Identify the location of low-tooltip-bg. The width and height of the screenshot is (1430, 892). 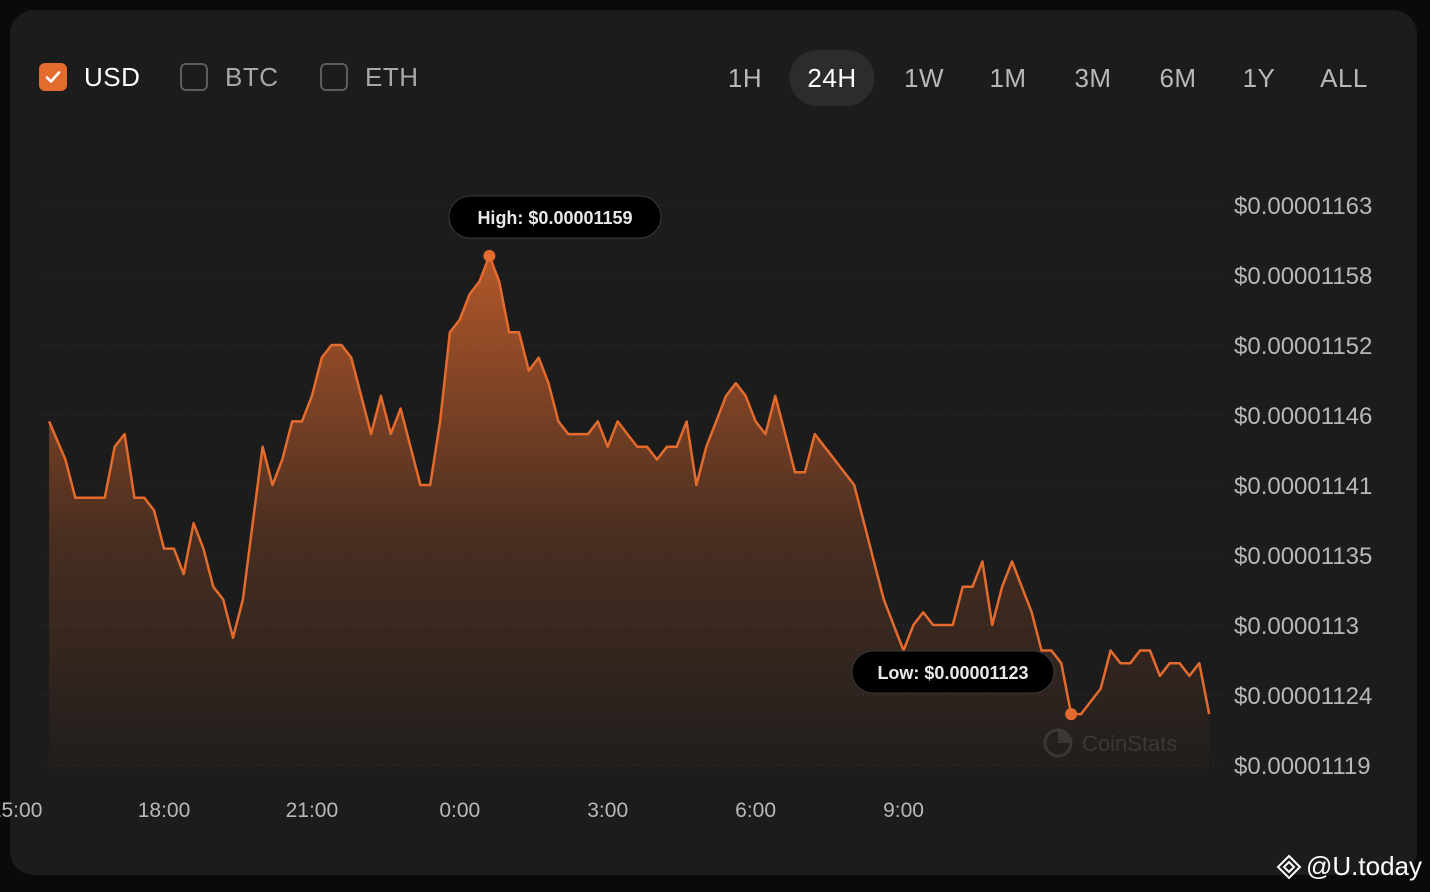
(953, 672).